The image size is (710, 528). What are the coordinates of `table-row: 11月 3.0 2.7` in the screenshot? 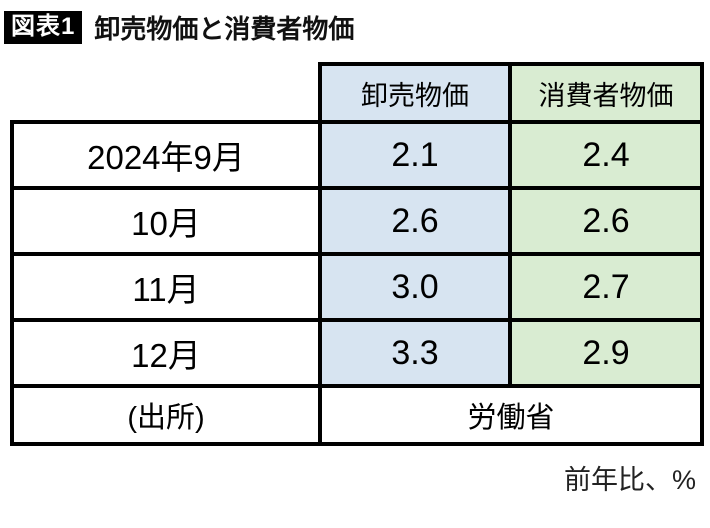 It's located at (357, 287).